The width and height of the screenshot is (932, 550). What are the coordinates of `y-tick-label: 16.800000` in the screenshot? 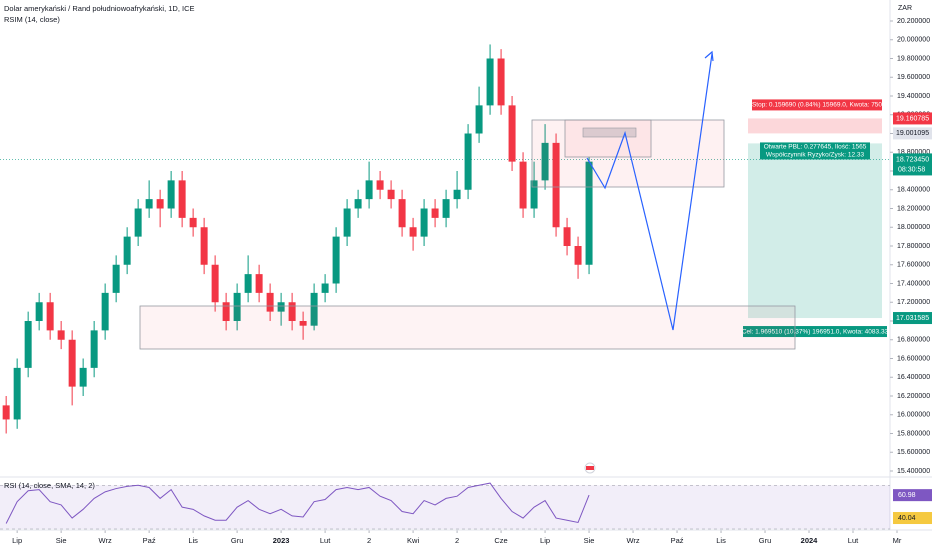 It's located at (913, 340).